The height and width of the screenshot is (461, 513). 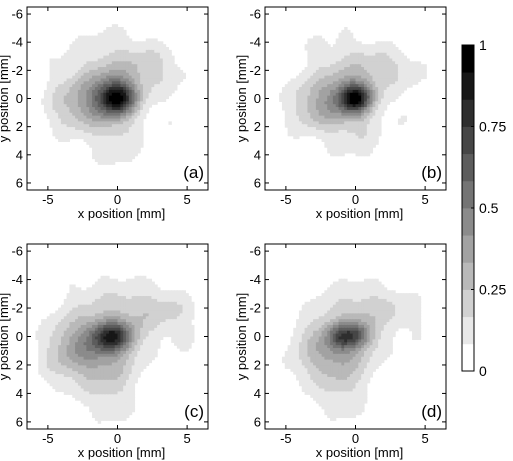 What do you see at coordinates (355, 98) in the screenshot?
I see `heatmap-field` at bounding box center [355, 98].